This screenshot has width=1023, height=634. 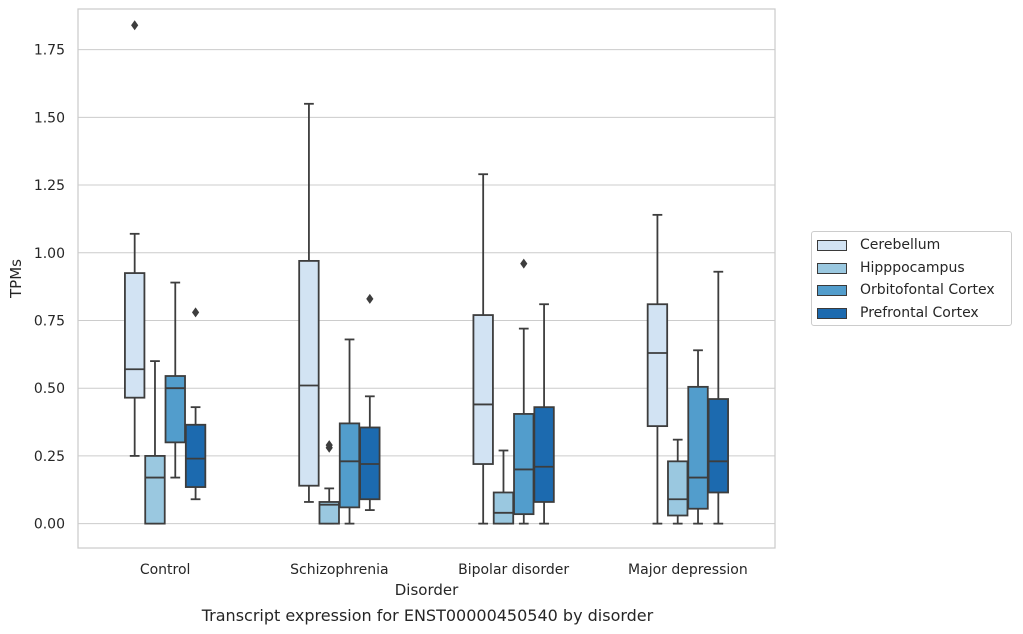 I want to click on legend-swatch-orbitofrontal, so click(x=832, y=290).